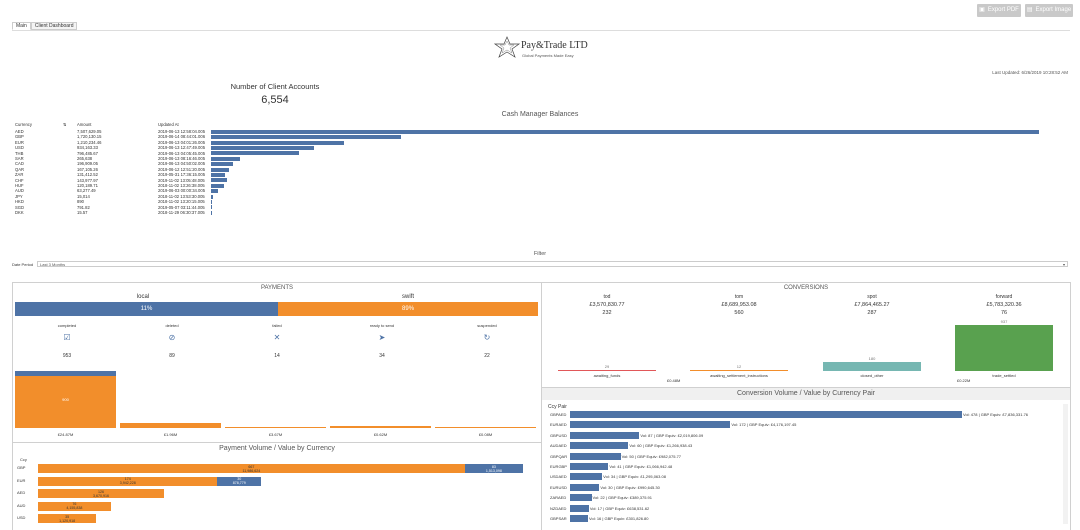 Image resolution: width=1080 pixels, height=530 pixels. Describe the element at coordinates (408, 297) in the screenshot. I see `swift-label: swift` at that location.